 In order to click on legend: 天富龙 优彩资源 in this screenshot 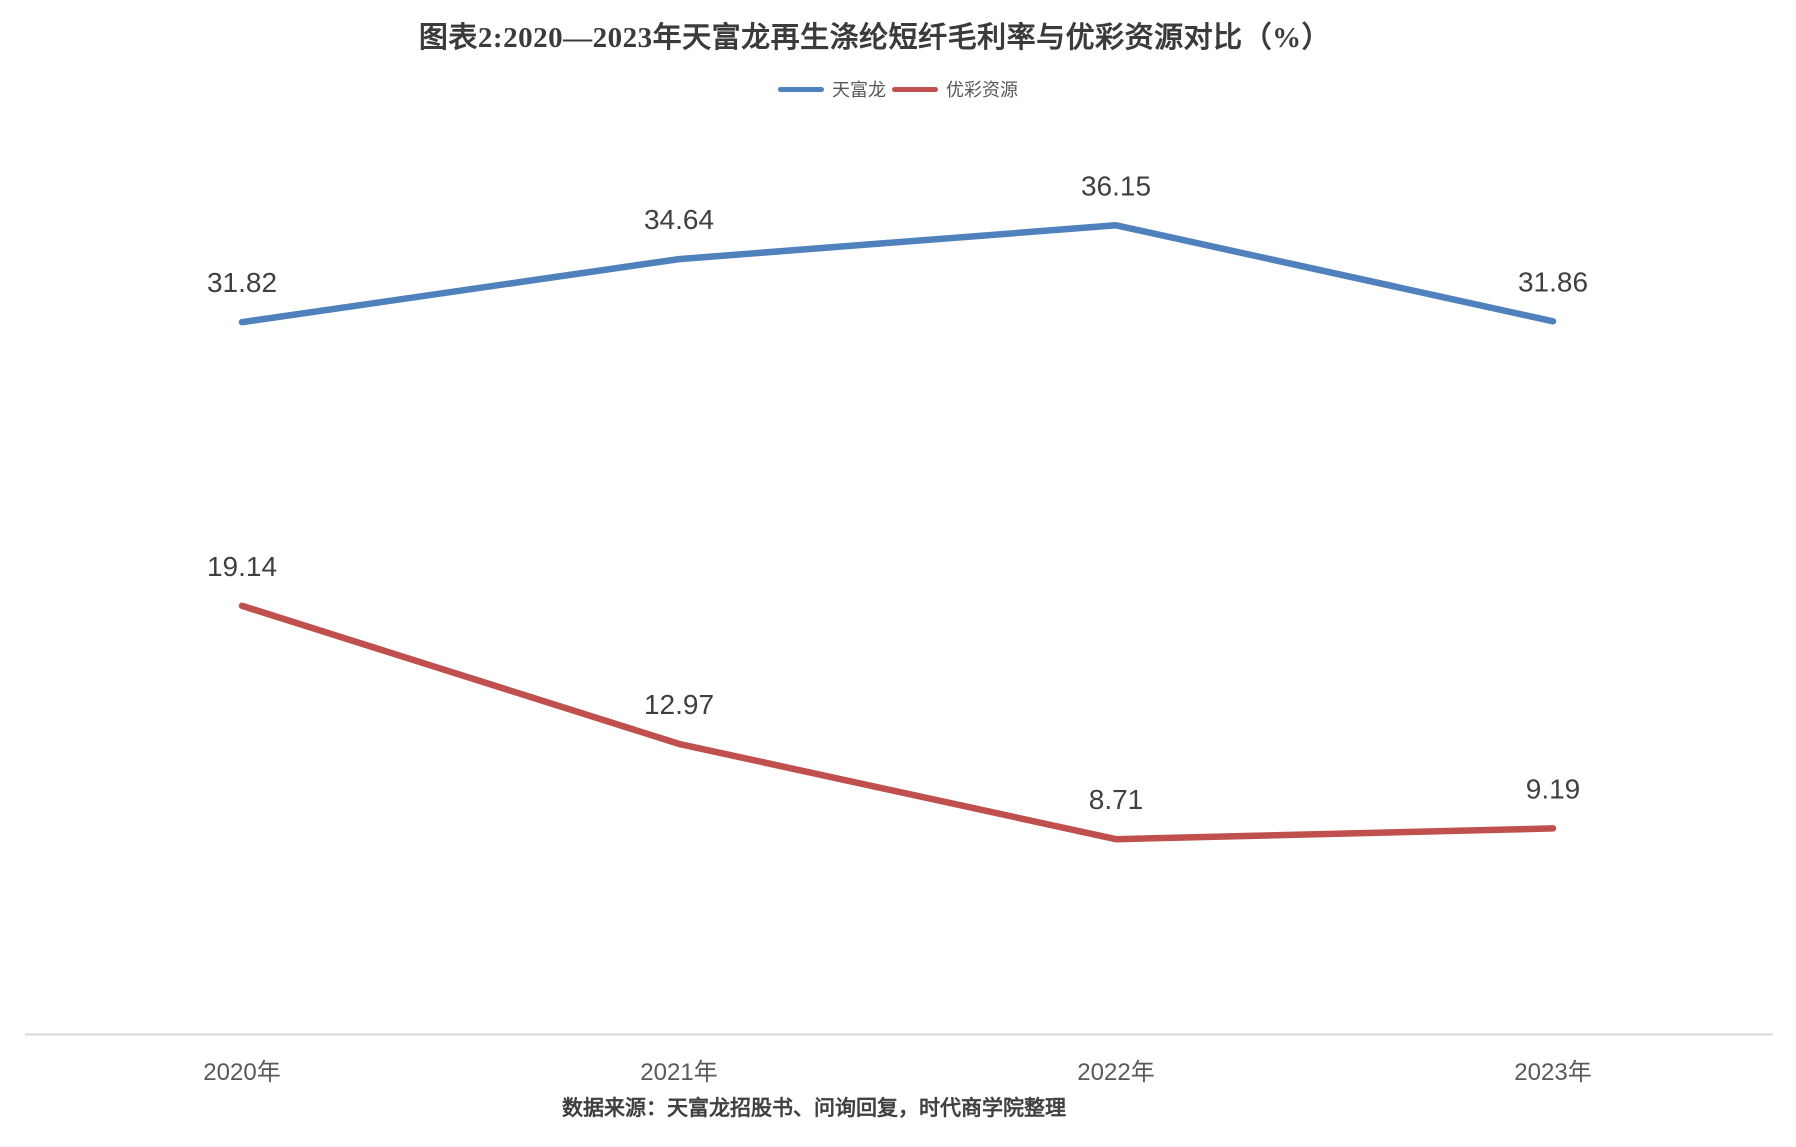, I will do `click(898, 89)`.